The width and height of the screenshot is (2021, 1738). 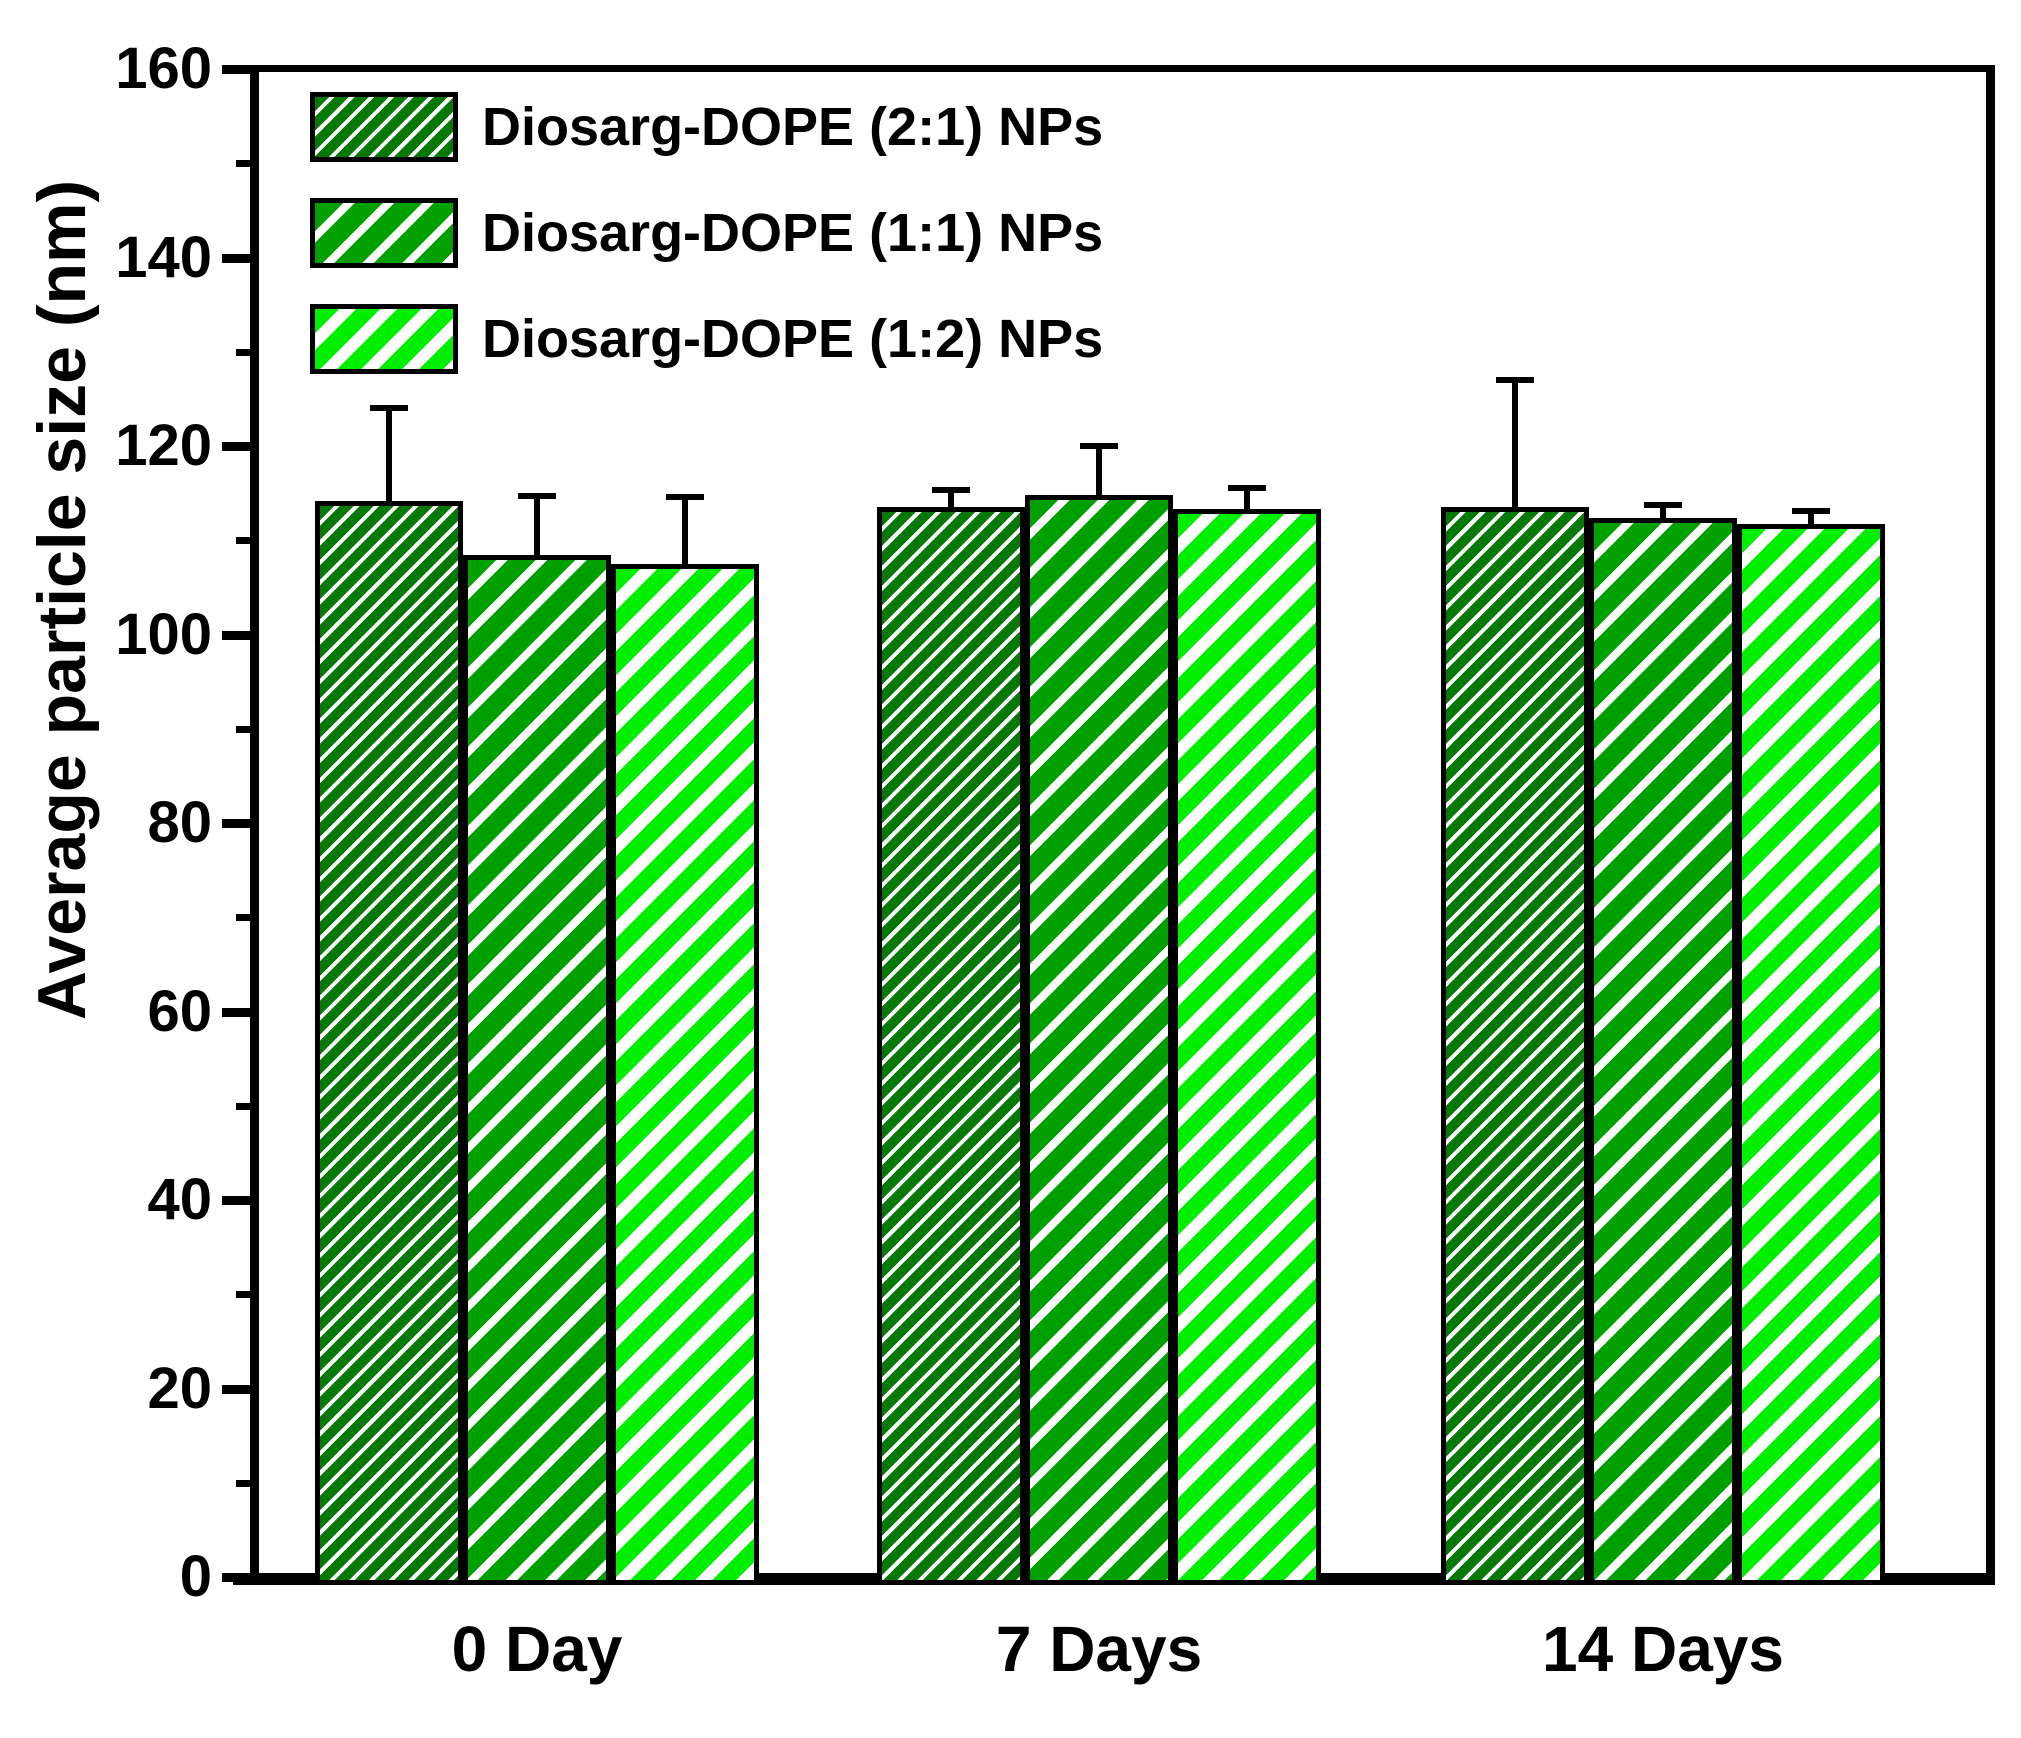 What do you see at coordinates (1122, 68) in the screenshot?
I see `top-frame-line` at bounding box center [1122, 68].